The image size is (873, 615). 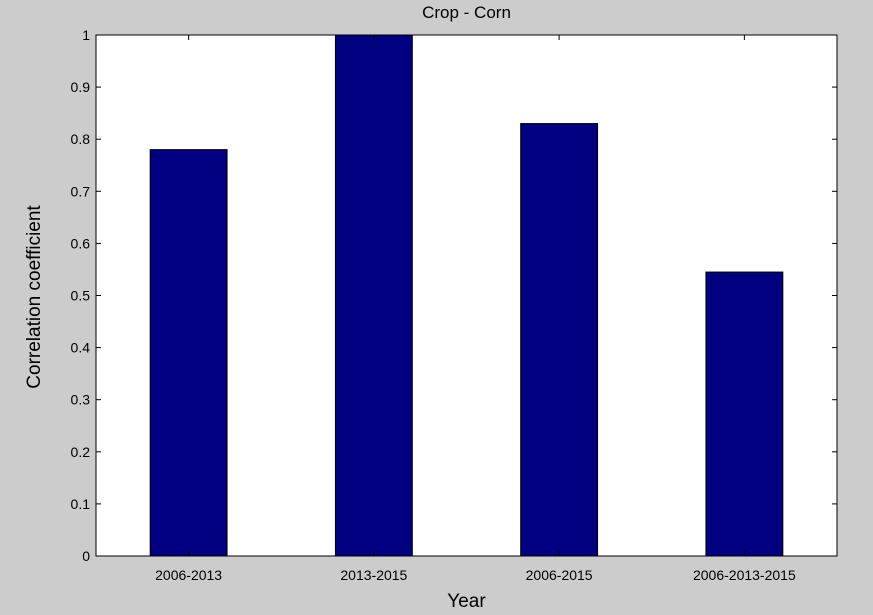 What do you see at coordinates (81, 504) in the screenshot?
I see `y-tick-label: 0.1` at bounding box center [81, 504].